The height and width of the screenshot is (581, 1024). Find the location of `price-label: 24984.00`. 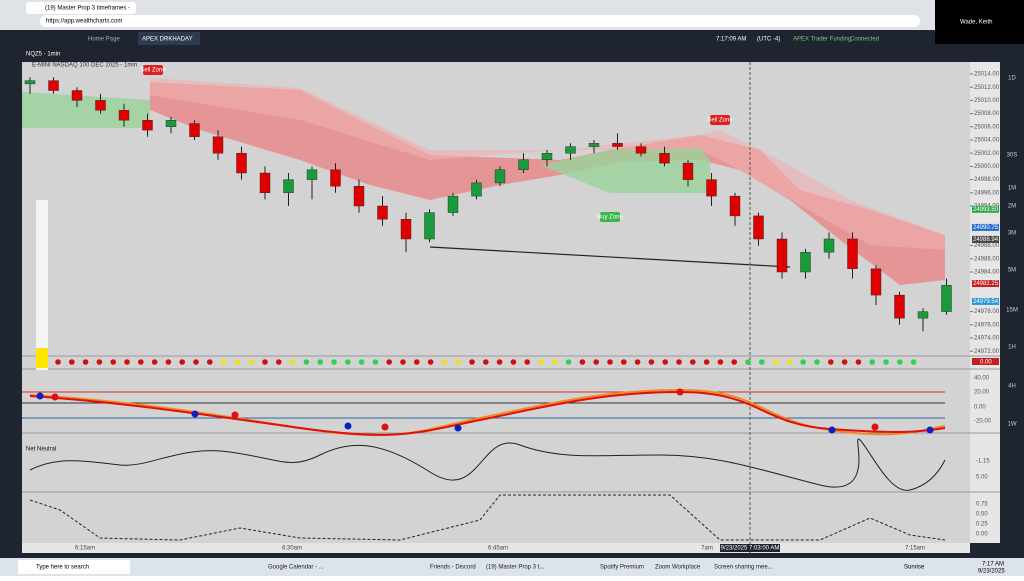

price-label: 24984.00 is located at coordinates (987, 273).